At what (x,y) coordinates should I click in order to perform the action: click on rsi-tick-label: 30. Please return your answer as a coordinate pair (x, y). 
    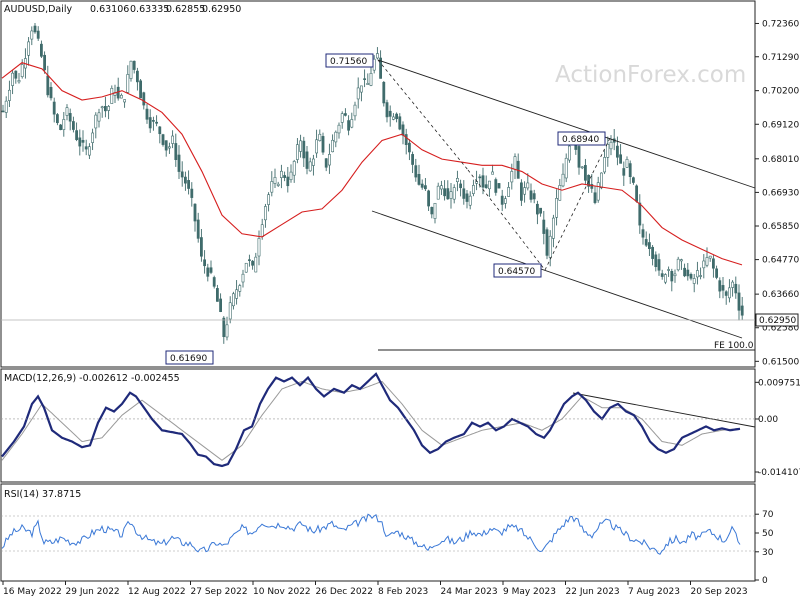
    Looking at the image, I should click on (768, 553).